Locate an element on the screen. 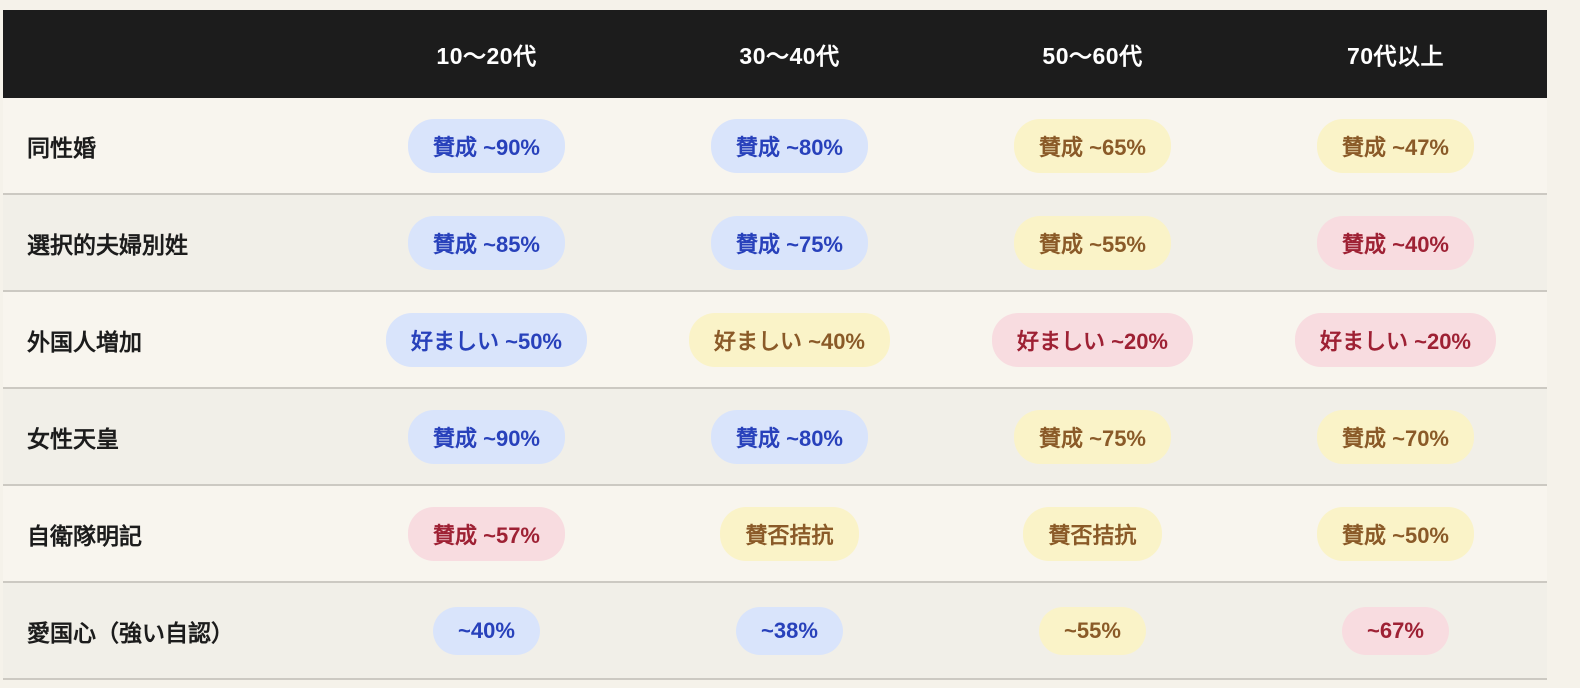 The image size is (1580, 688). cell-pill: 賛成 ~47% is located at coordinates (1395, 145).